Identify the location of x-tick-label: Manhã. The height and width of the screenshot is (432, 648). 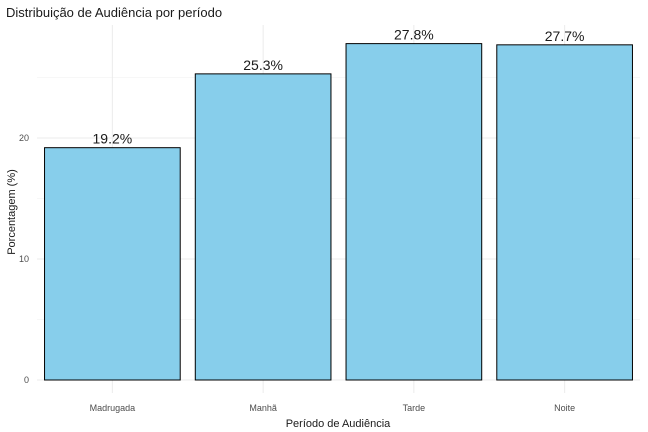
(263, 408).